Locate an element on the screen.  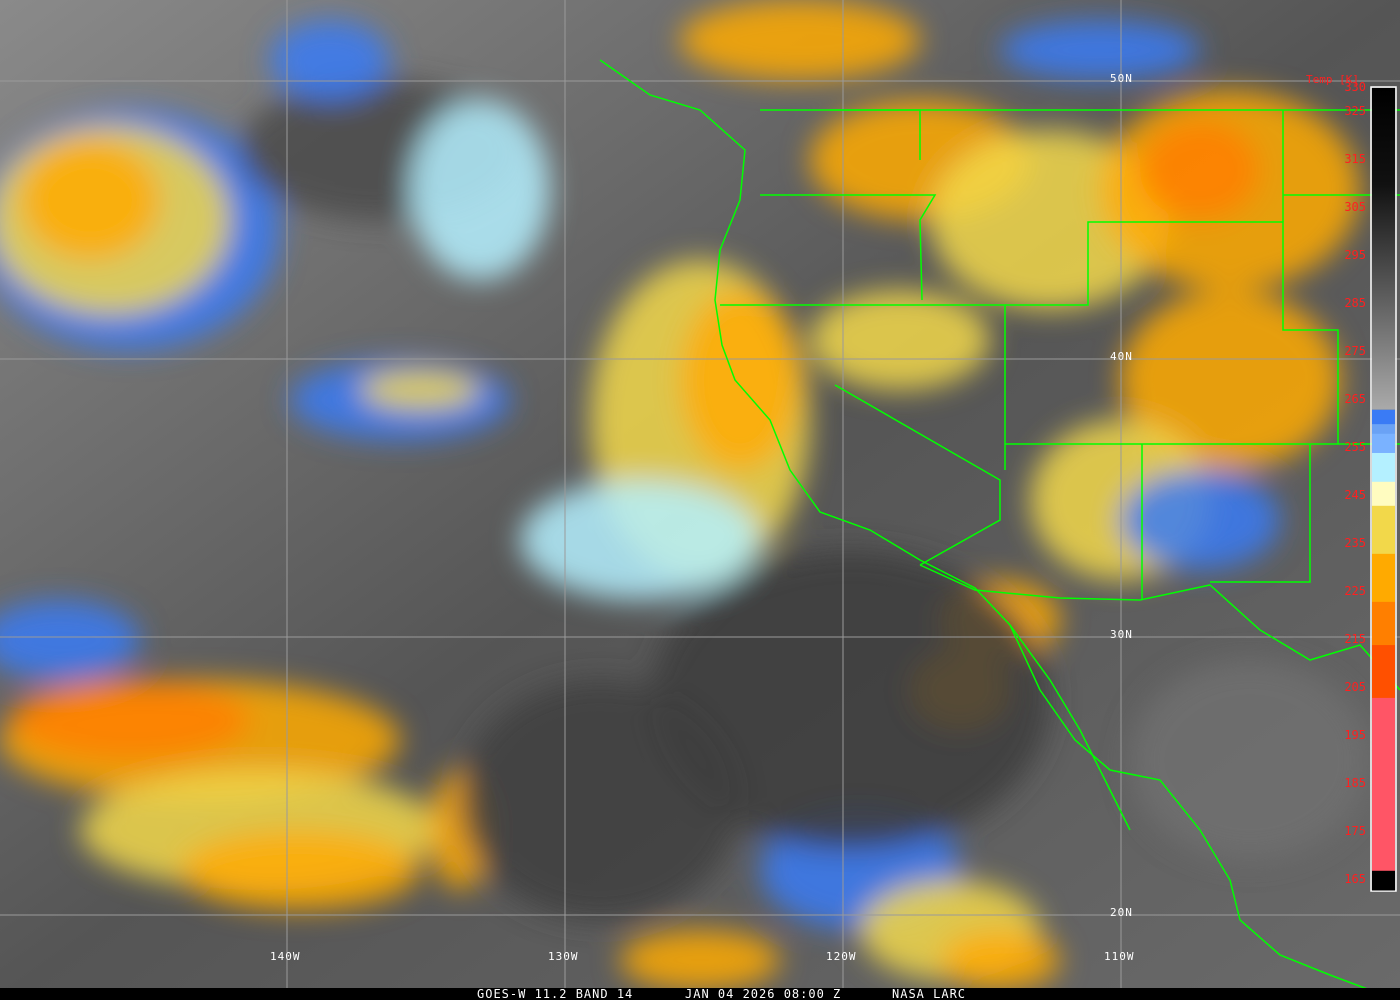
colorbar-tick-label: 275 is located at coordinates (1355, 351).